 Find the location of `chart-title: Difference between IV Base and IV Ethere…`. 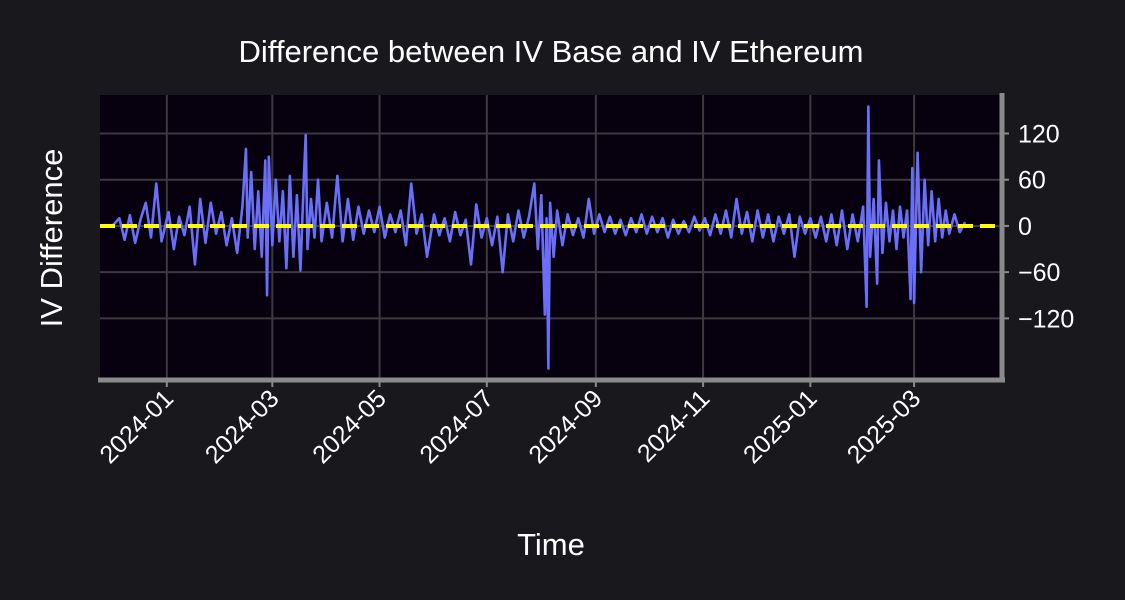

chart-title: Difference between IV Base and IV Ethere… is located at coordinates (551, 51).